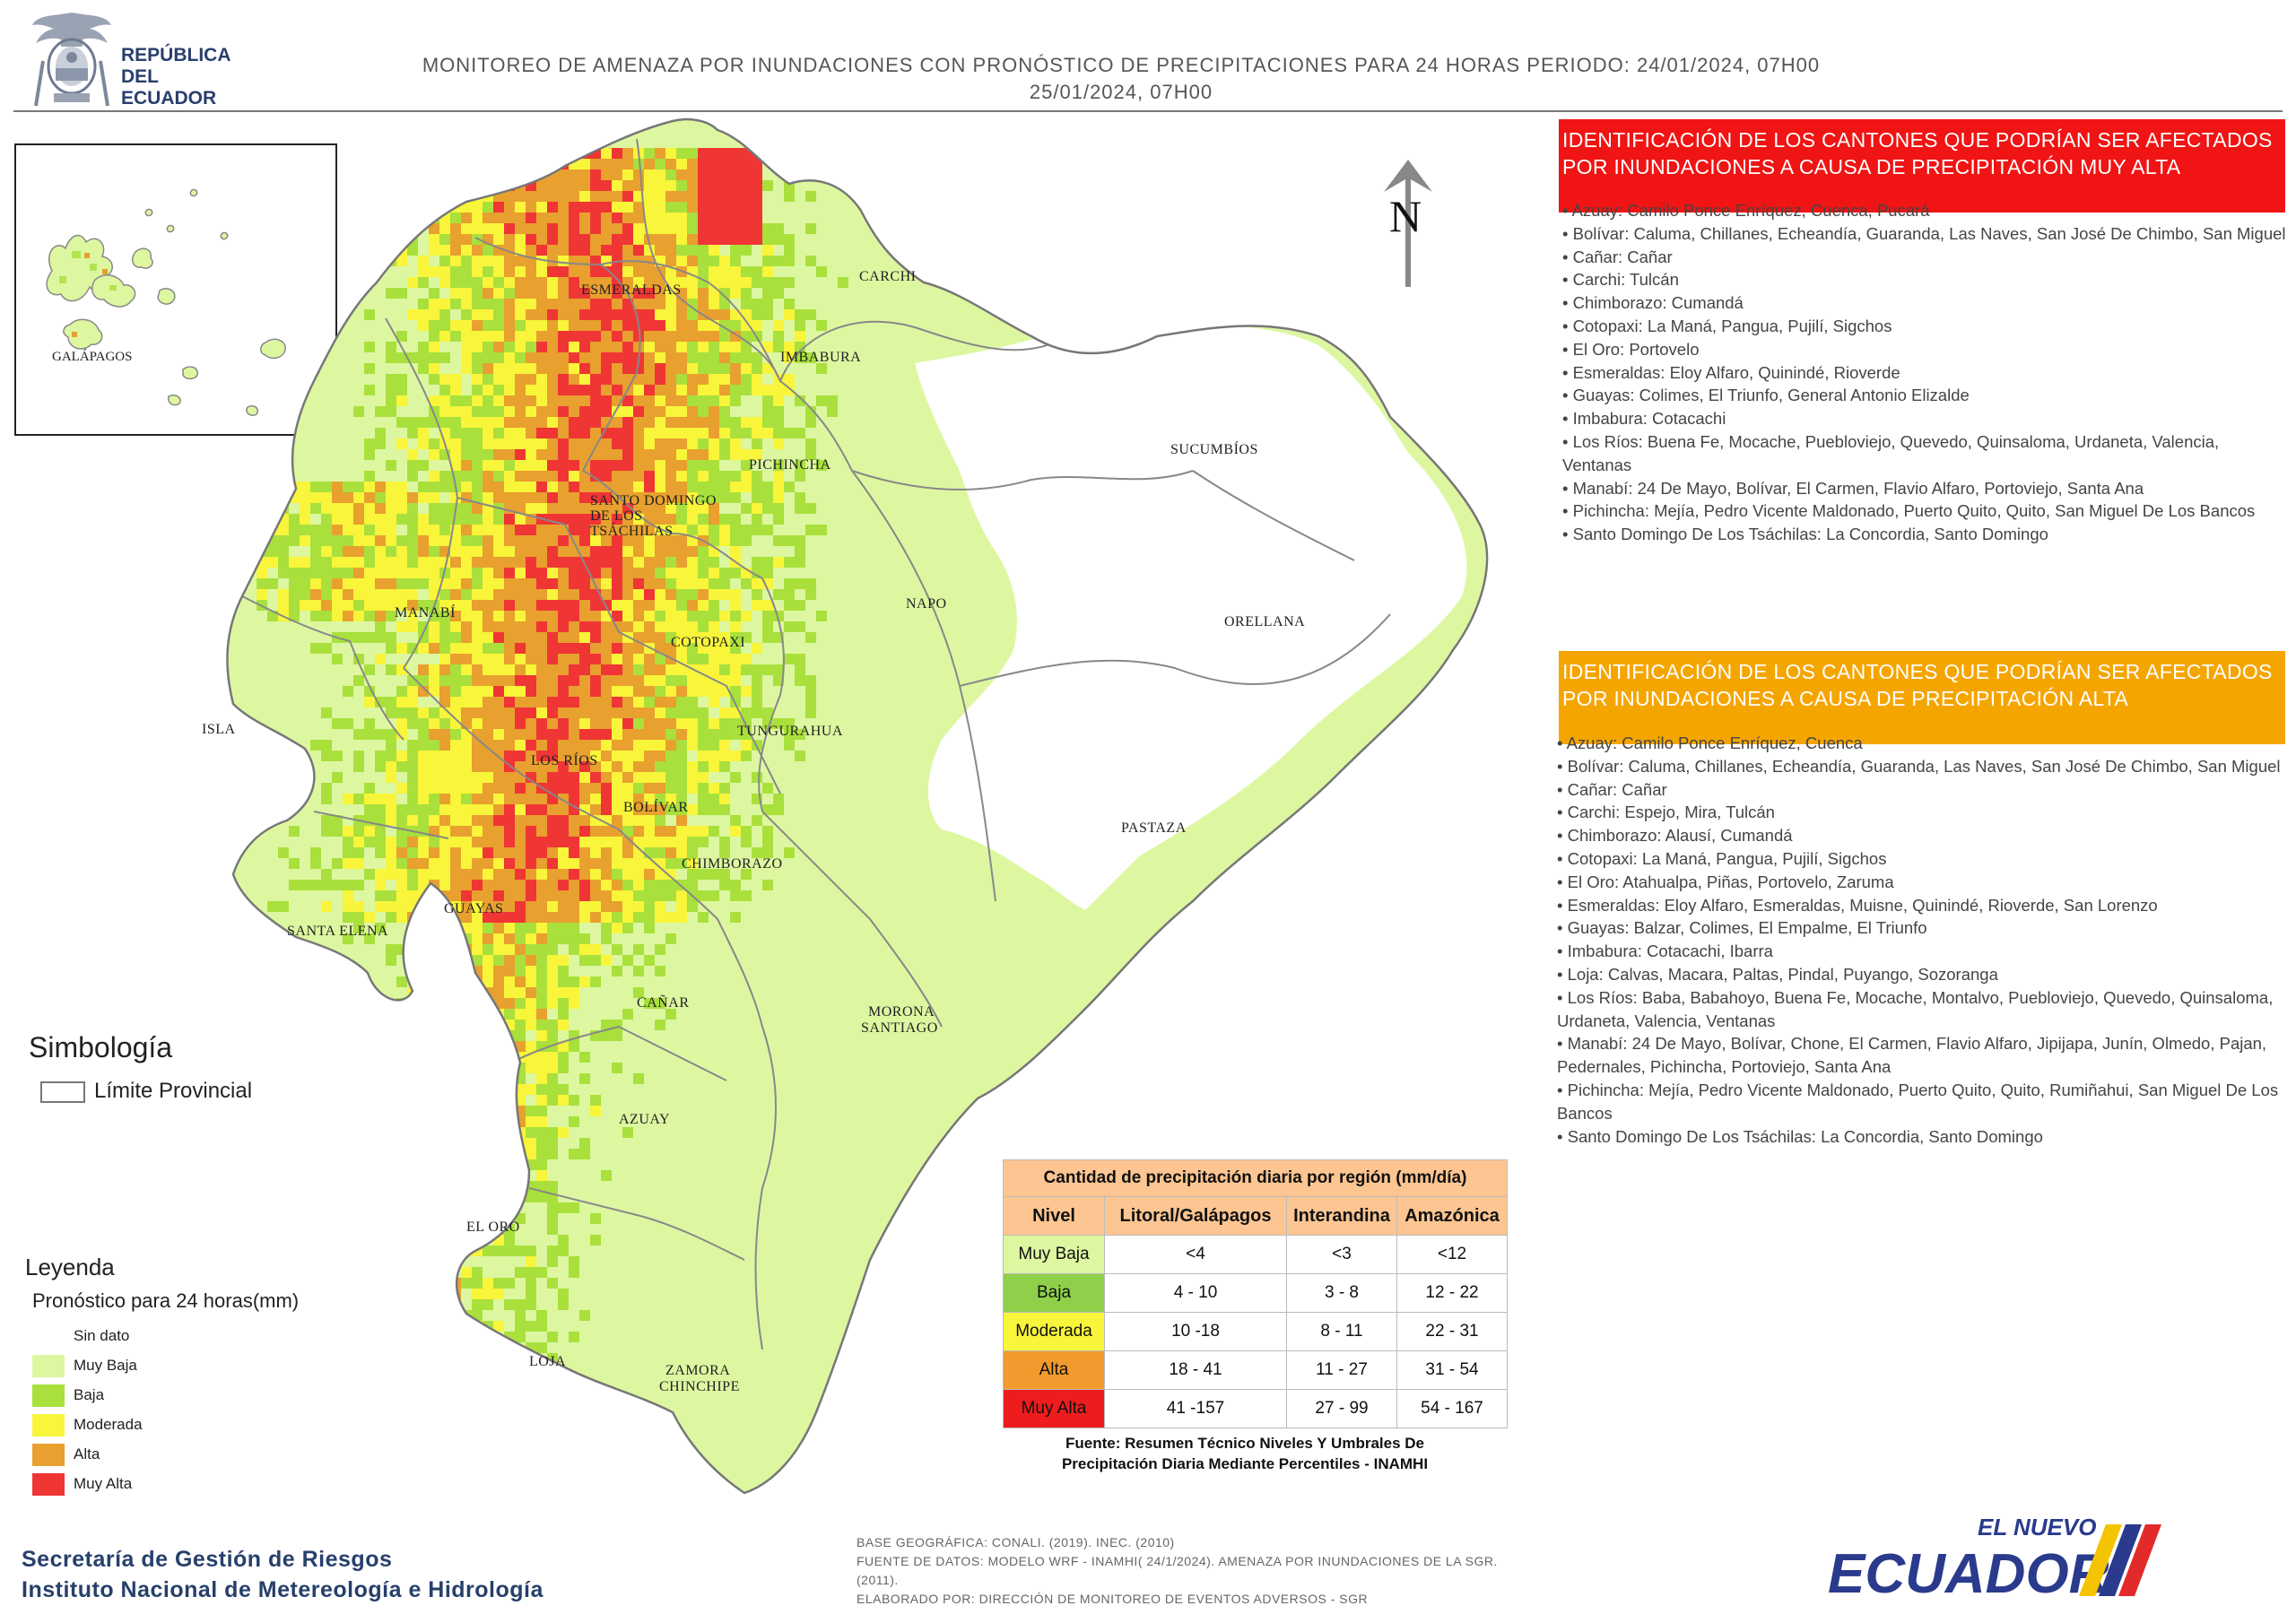  What do you see at coordinates (1617, 256) in the screenshot?
I see `muy-alta-canton-item: • Cañar: Cañar` at bounding box center [1617, 256].